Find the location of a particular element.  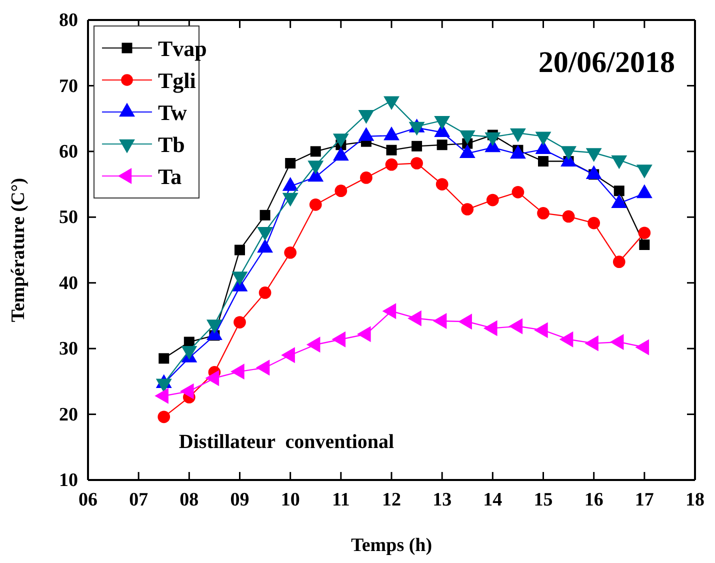

legend-label: Tgli is located at coordinates (177, 80).